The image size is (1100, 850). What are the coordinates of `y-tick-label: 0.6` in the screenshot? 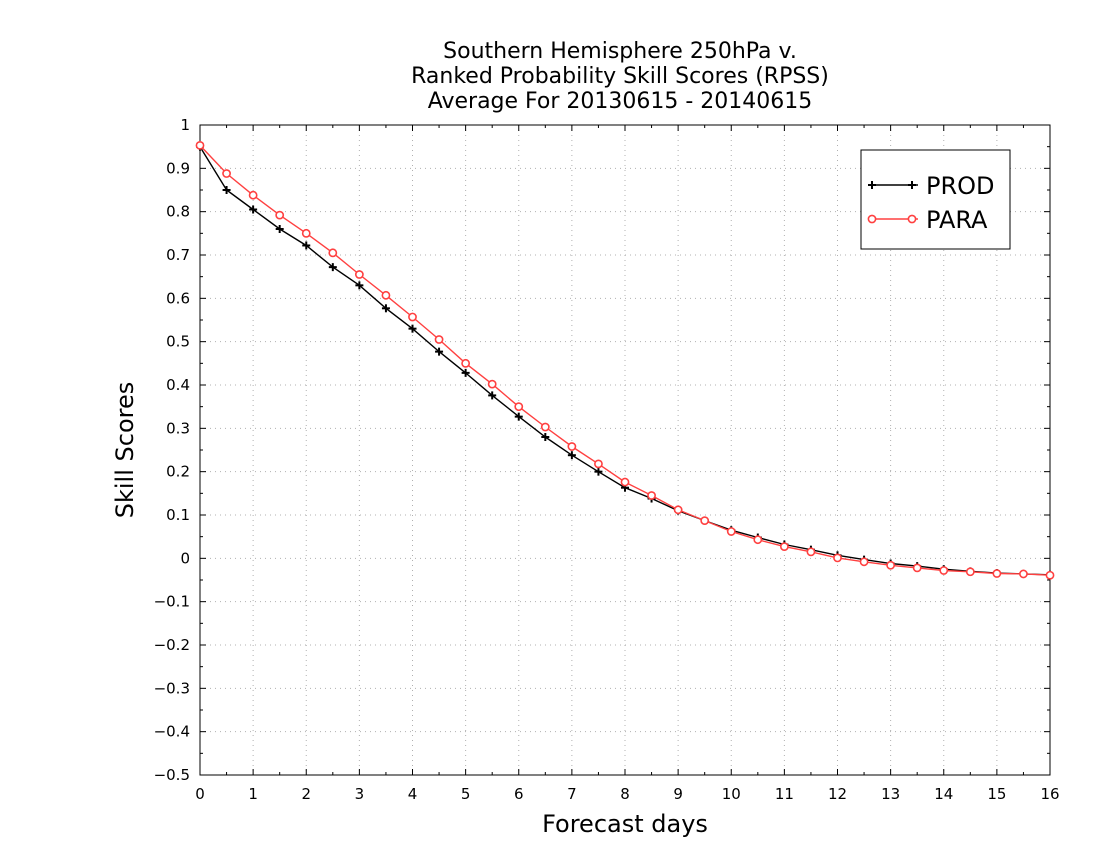 It's located at (178, 298).